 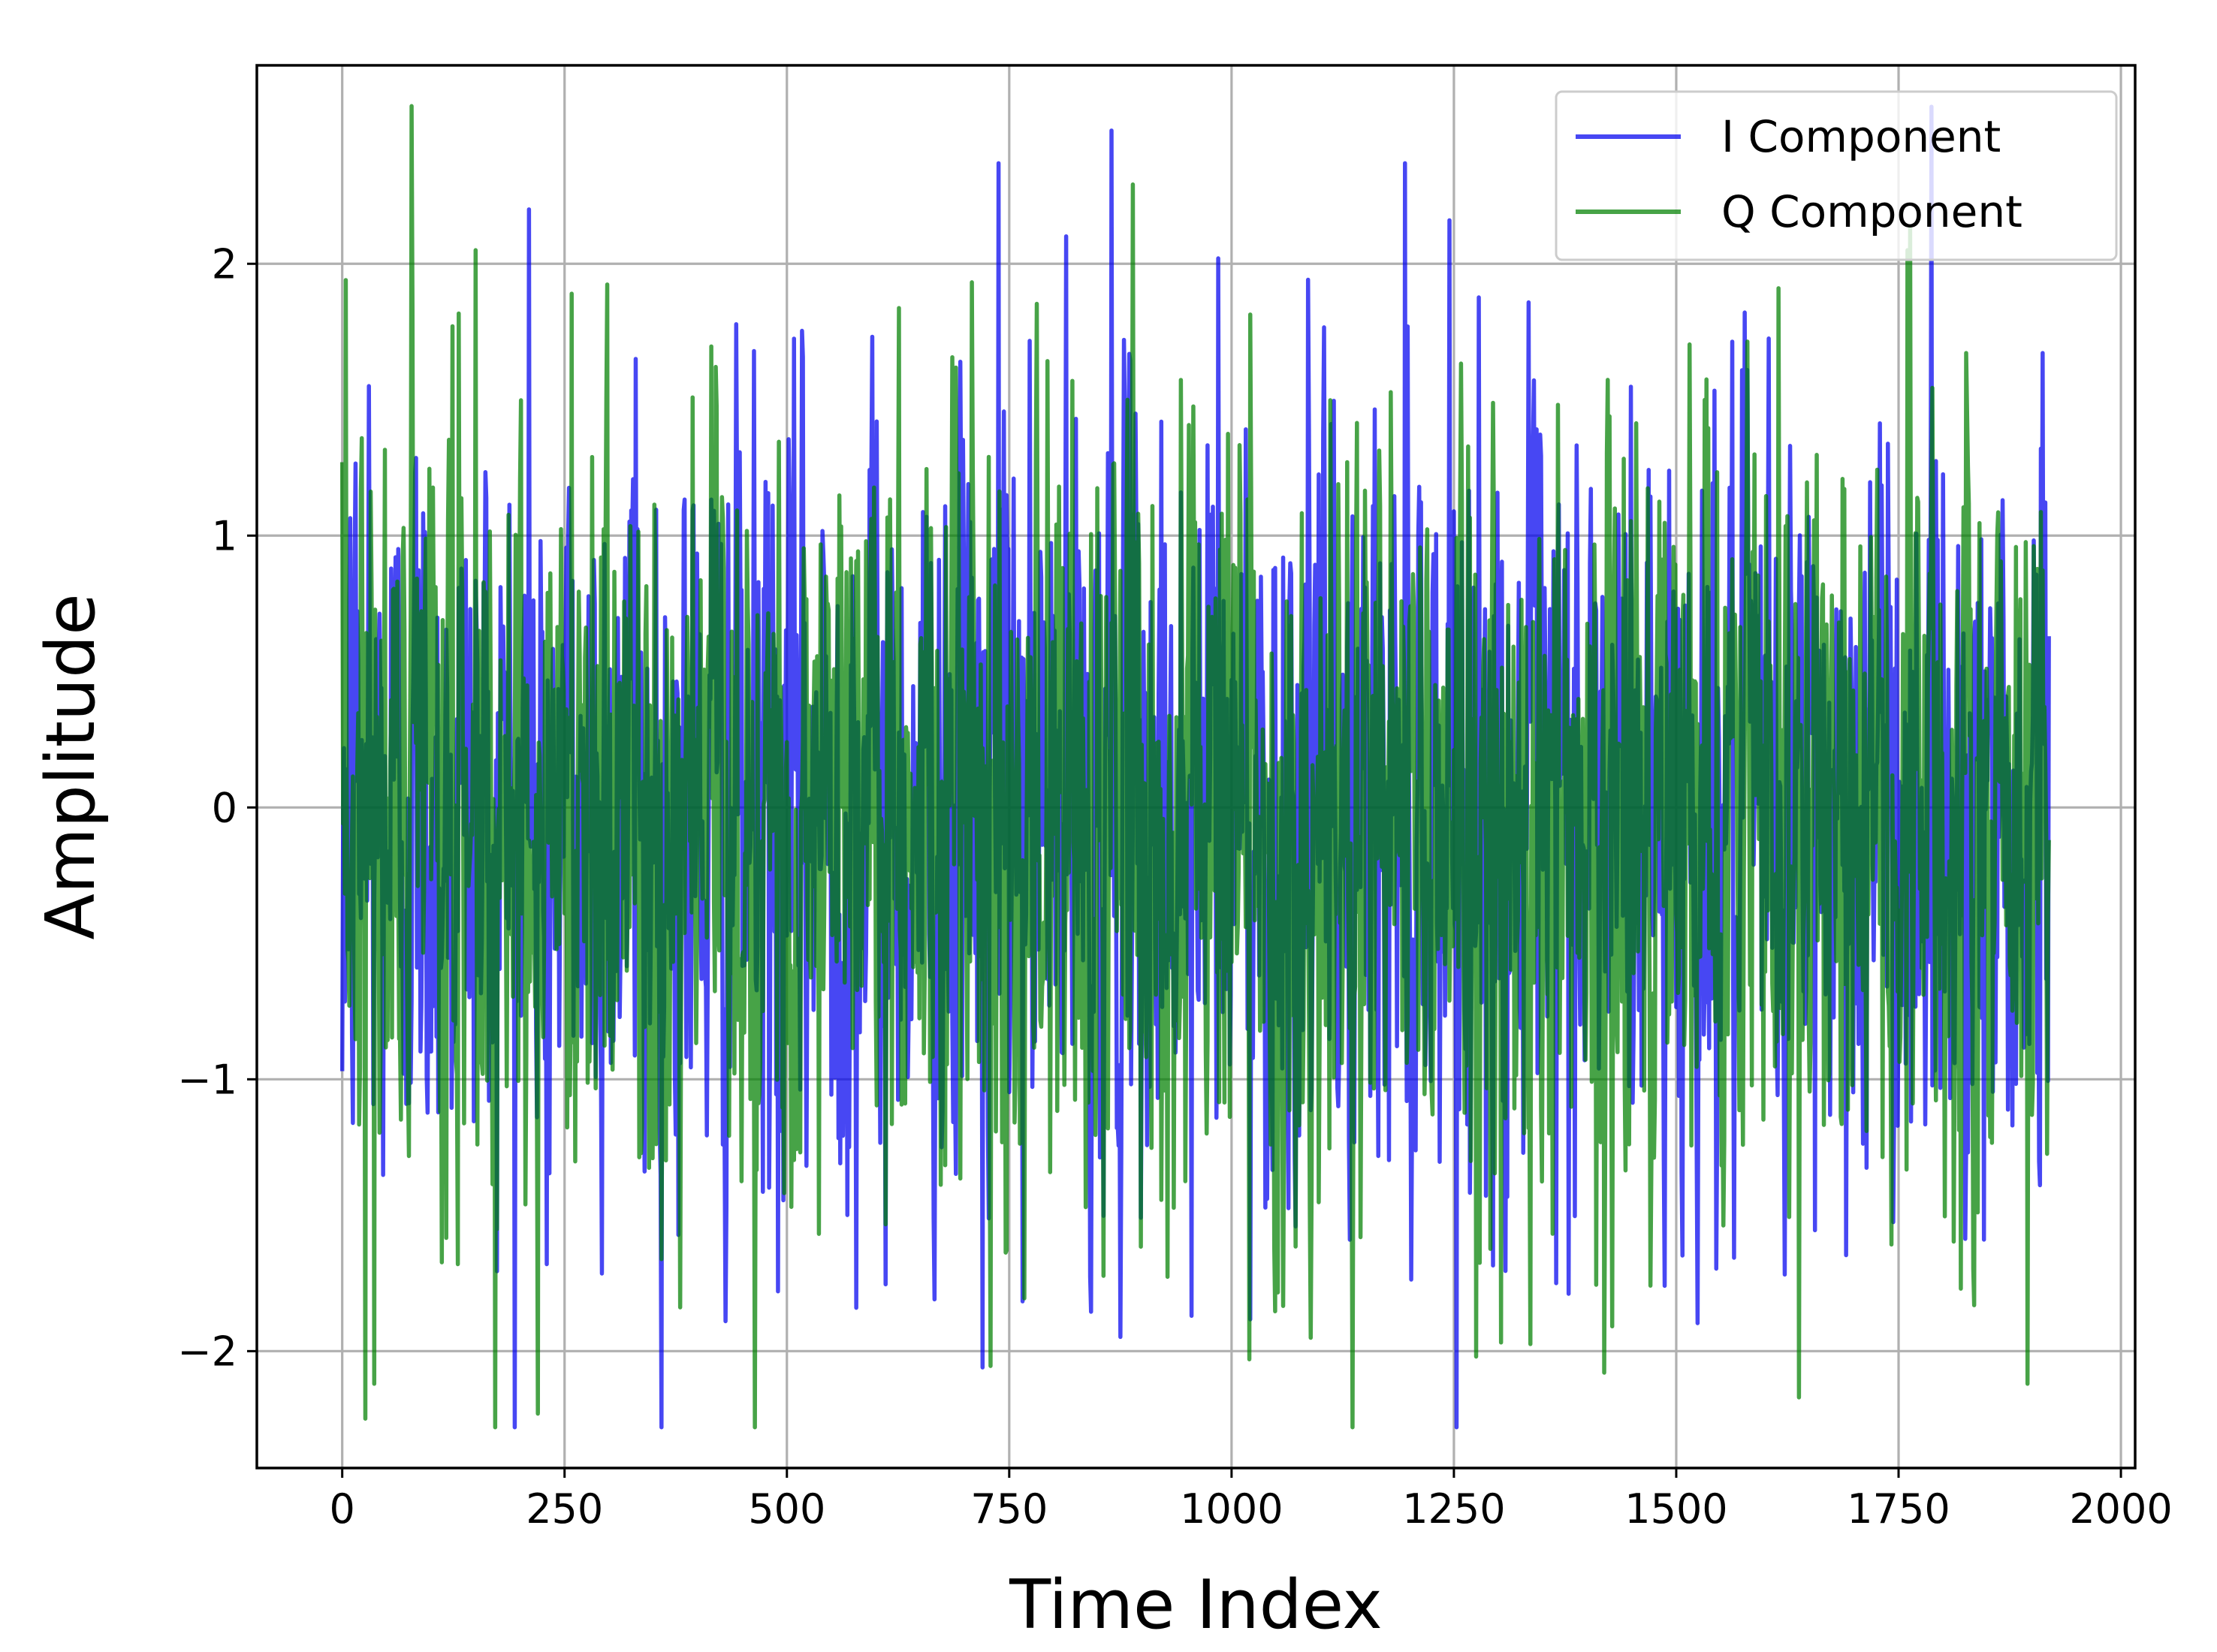 What do you see at coordinates (224, 535) in the screenshot?
I see `y-tick-label: 1` at bounding box center [224, 535].